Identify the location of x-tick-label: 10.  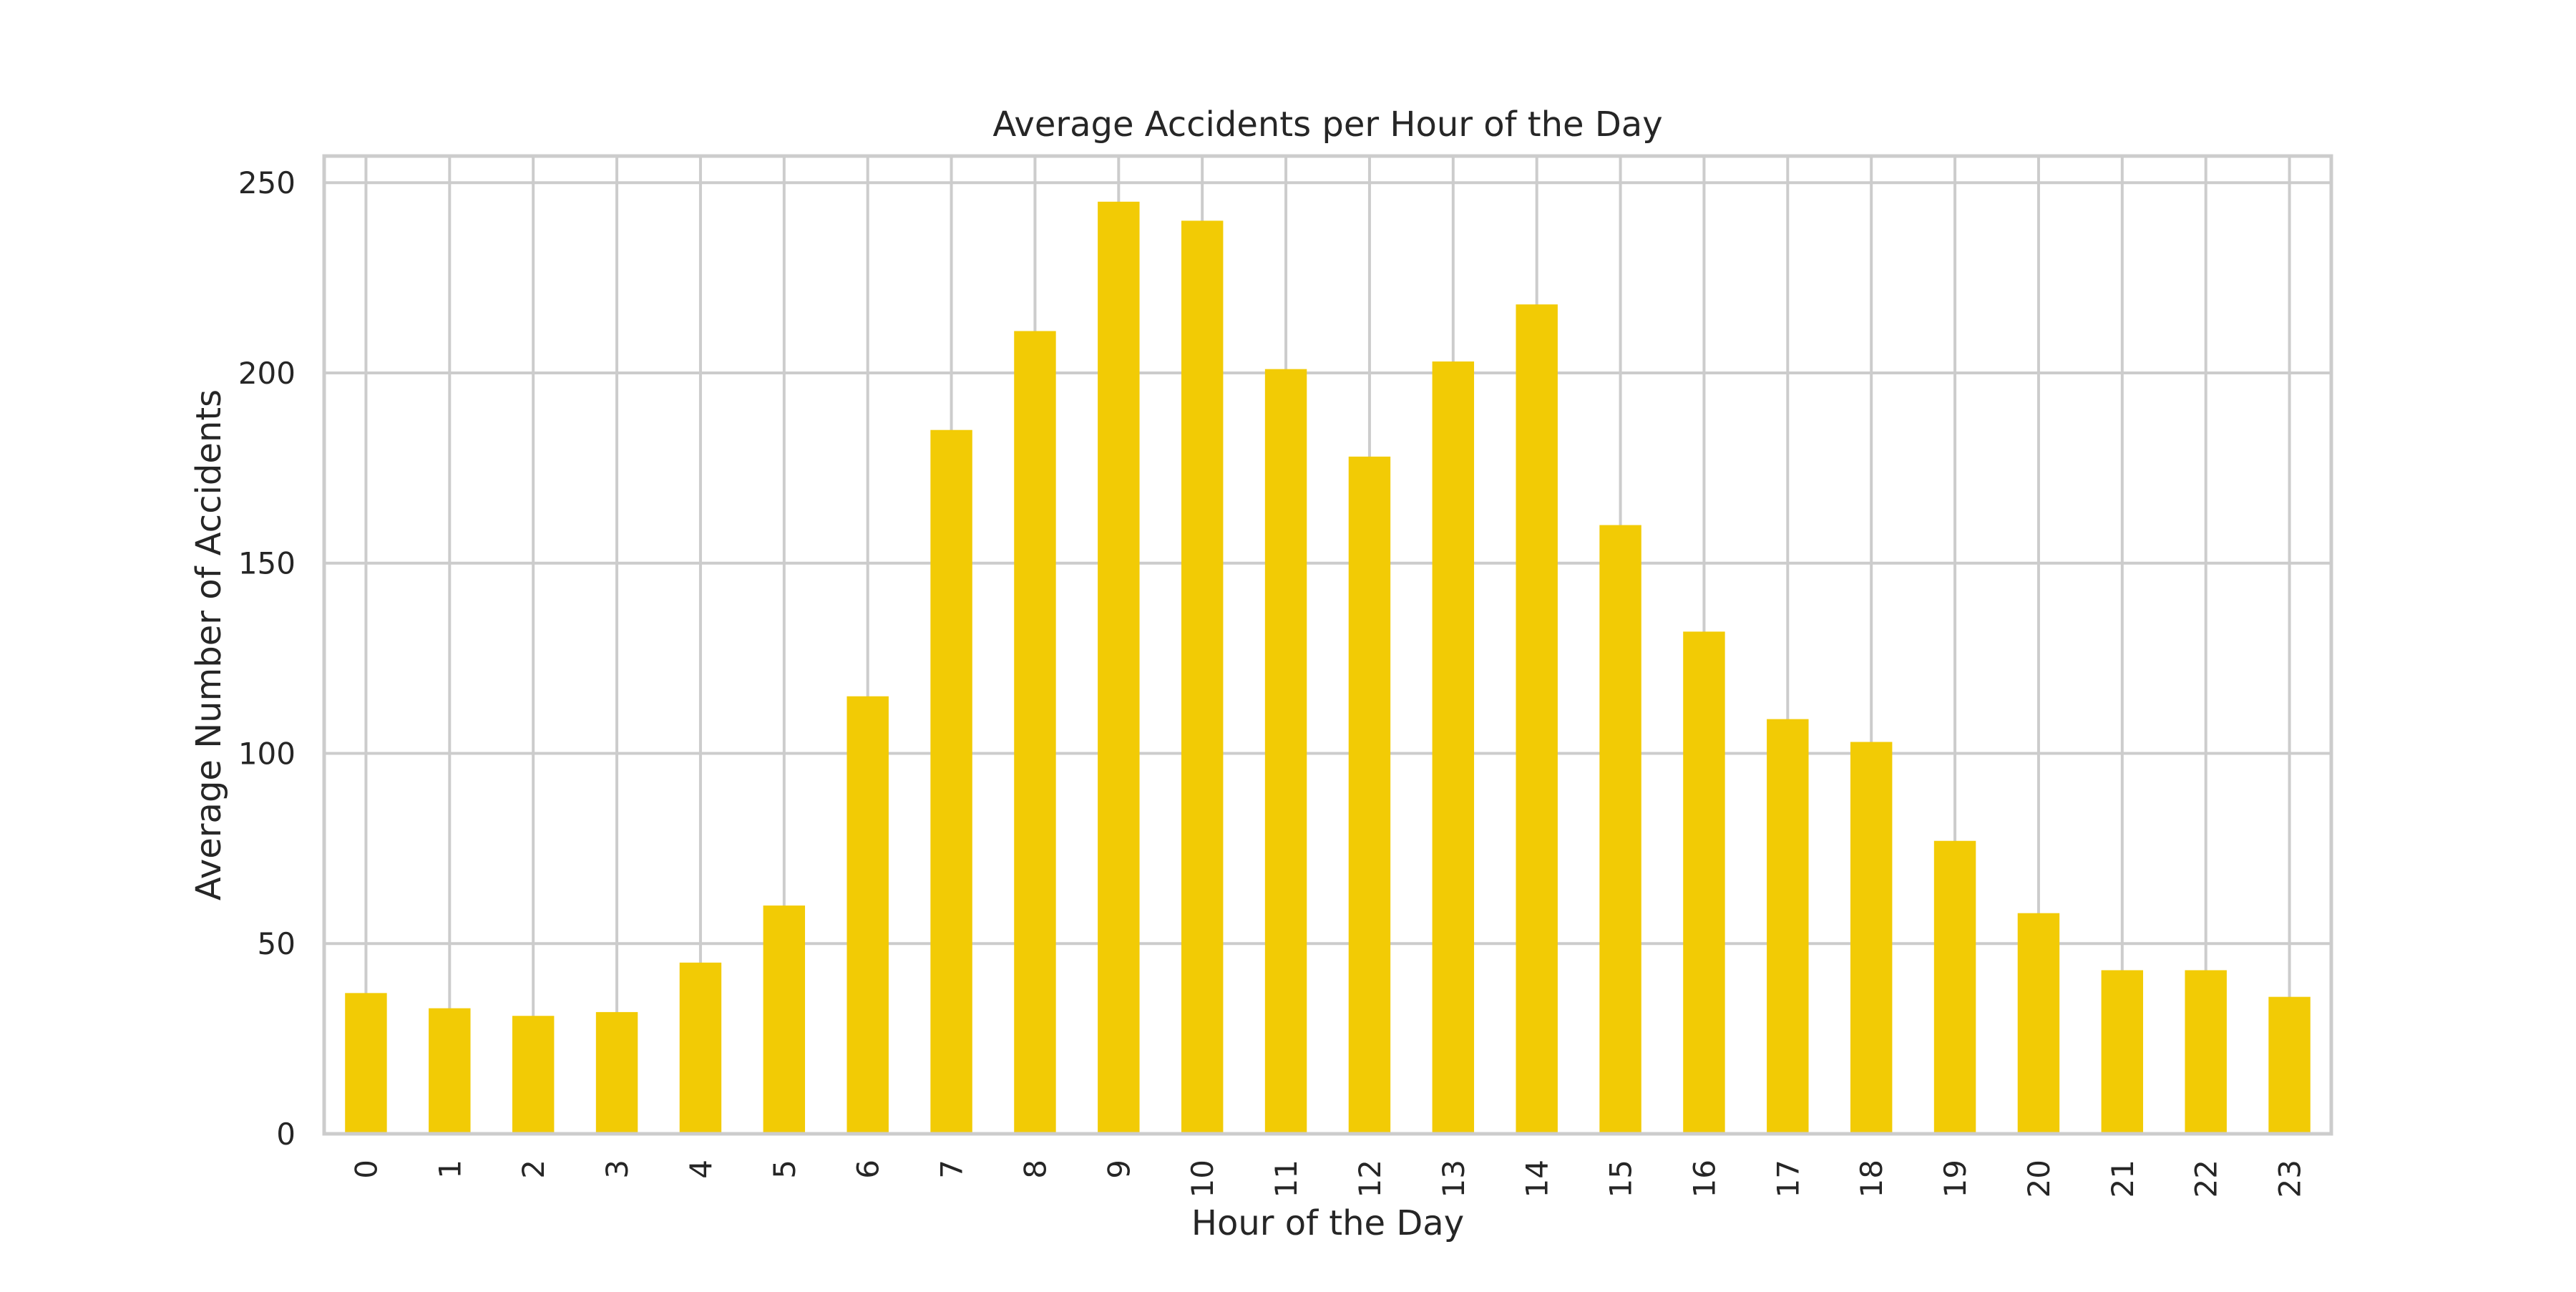
(1202, 1179).